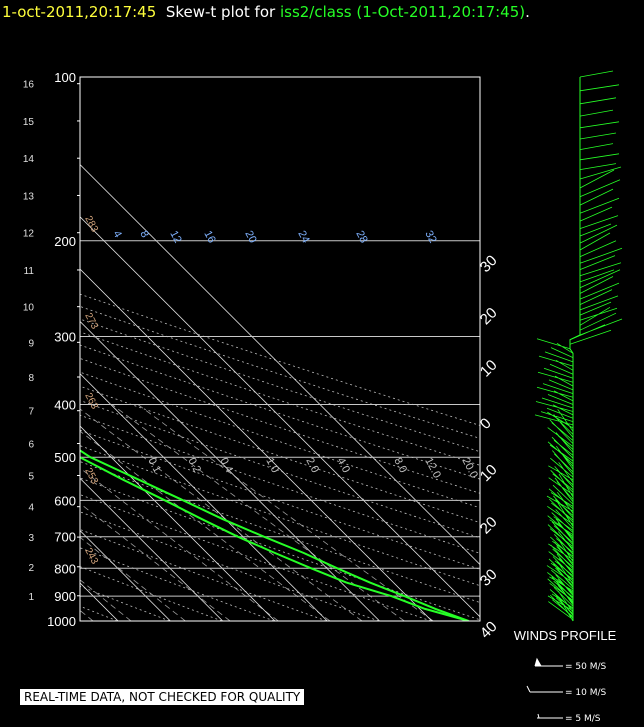 The image size is (644, 727). Describe the element at coordinates (565, 635) in the screenshot. I see `winds-profile-title: WINDS PROFILE` at that location.